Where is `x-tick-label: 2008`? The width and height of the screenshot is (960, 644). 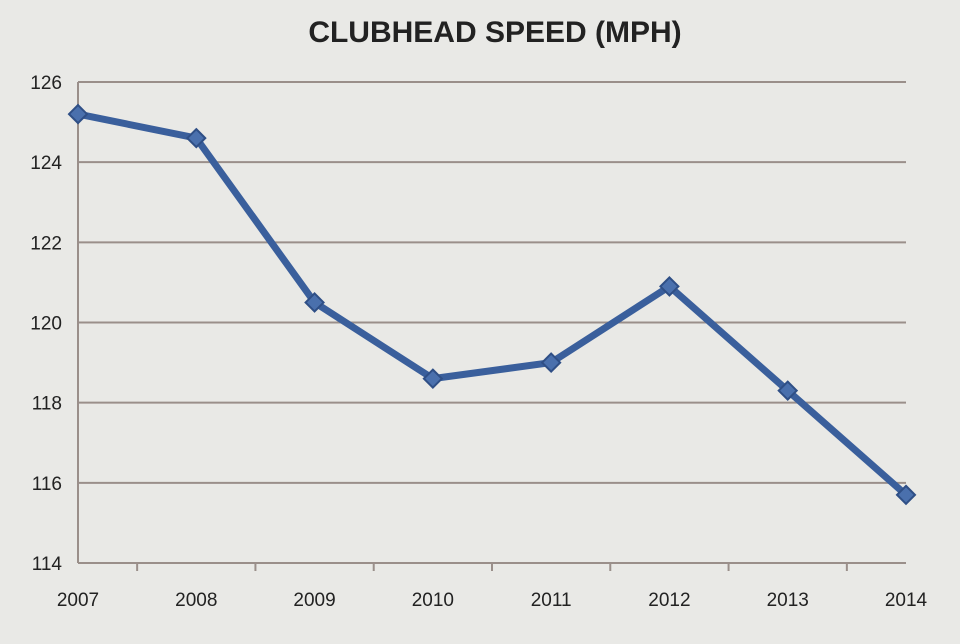 x-tick-label: 2008 is located at coordinates (196, 600).